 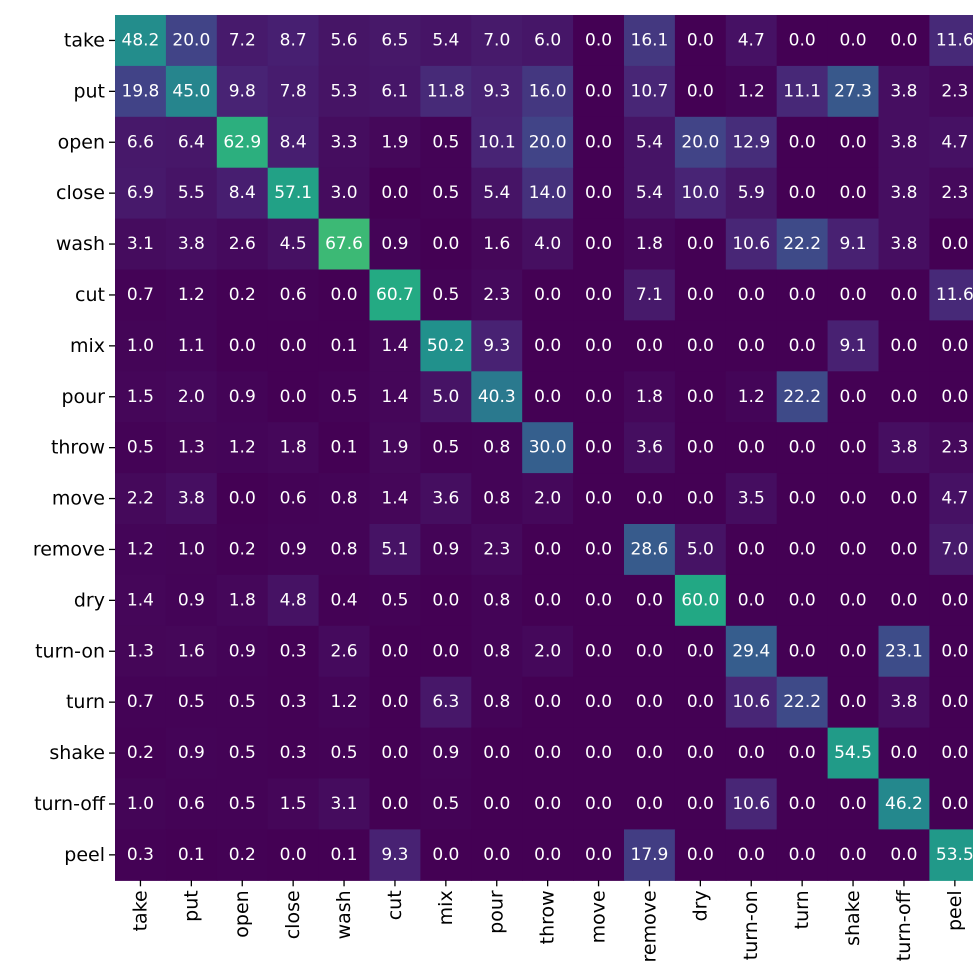 What do you see at coordinates (140, 549) in the screenshot?
I see `cell-value-label: 1.2` at bounding box center [140, 549].